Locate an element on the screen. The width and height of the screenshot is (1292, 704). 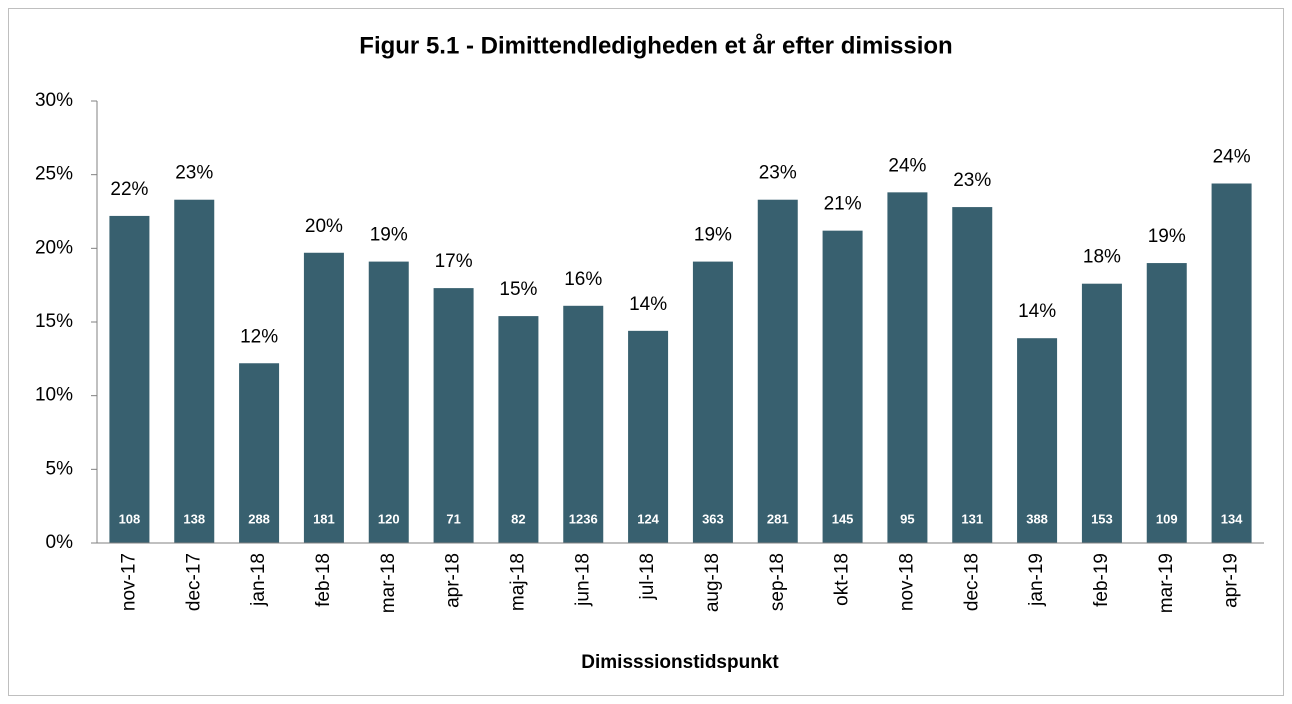
y-tick-label: 15% is located at coordinates (54, 321).